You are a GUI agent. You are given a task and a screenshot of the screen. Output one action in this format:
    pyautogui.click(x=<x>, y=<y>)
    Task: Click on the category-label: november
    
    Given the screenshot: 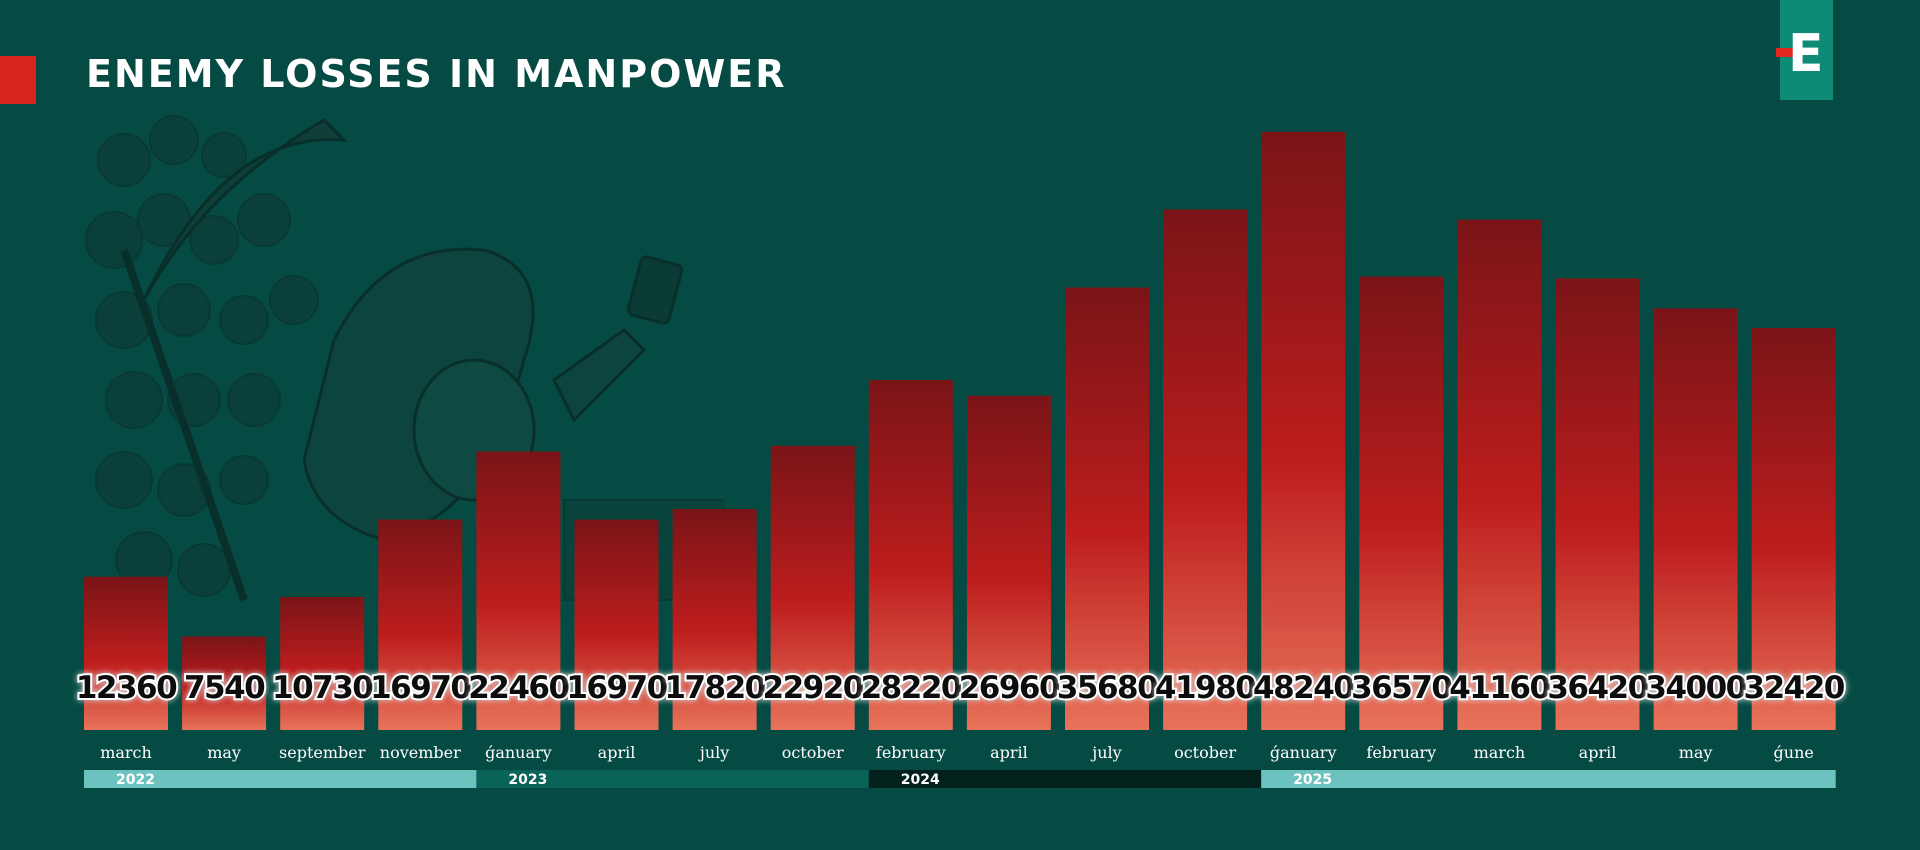 What is the action you would take?
    pyautogui.click(x=420, y=752)
    